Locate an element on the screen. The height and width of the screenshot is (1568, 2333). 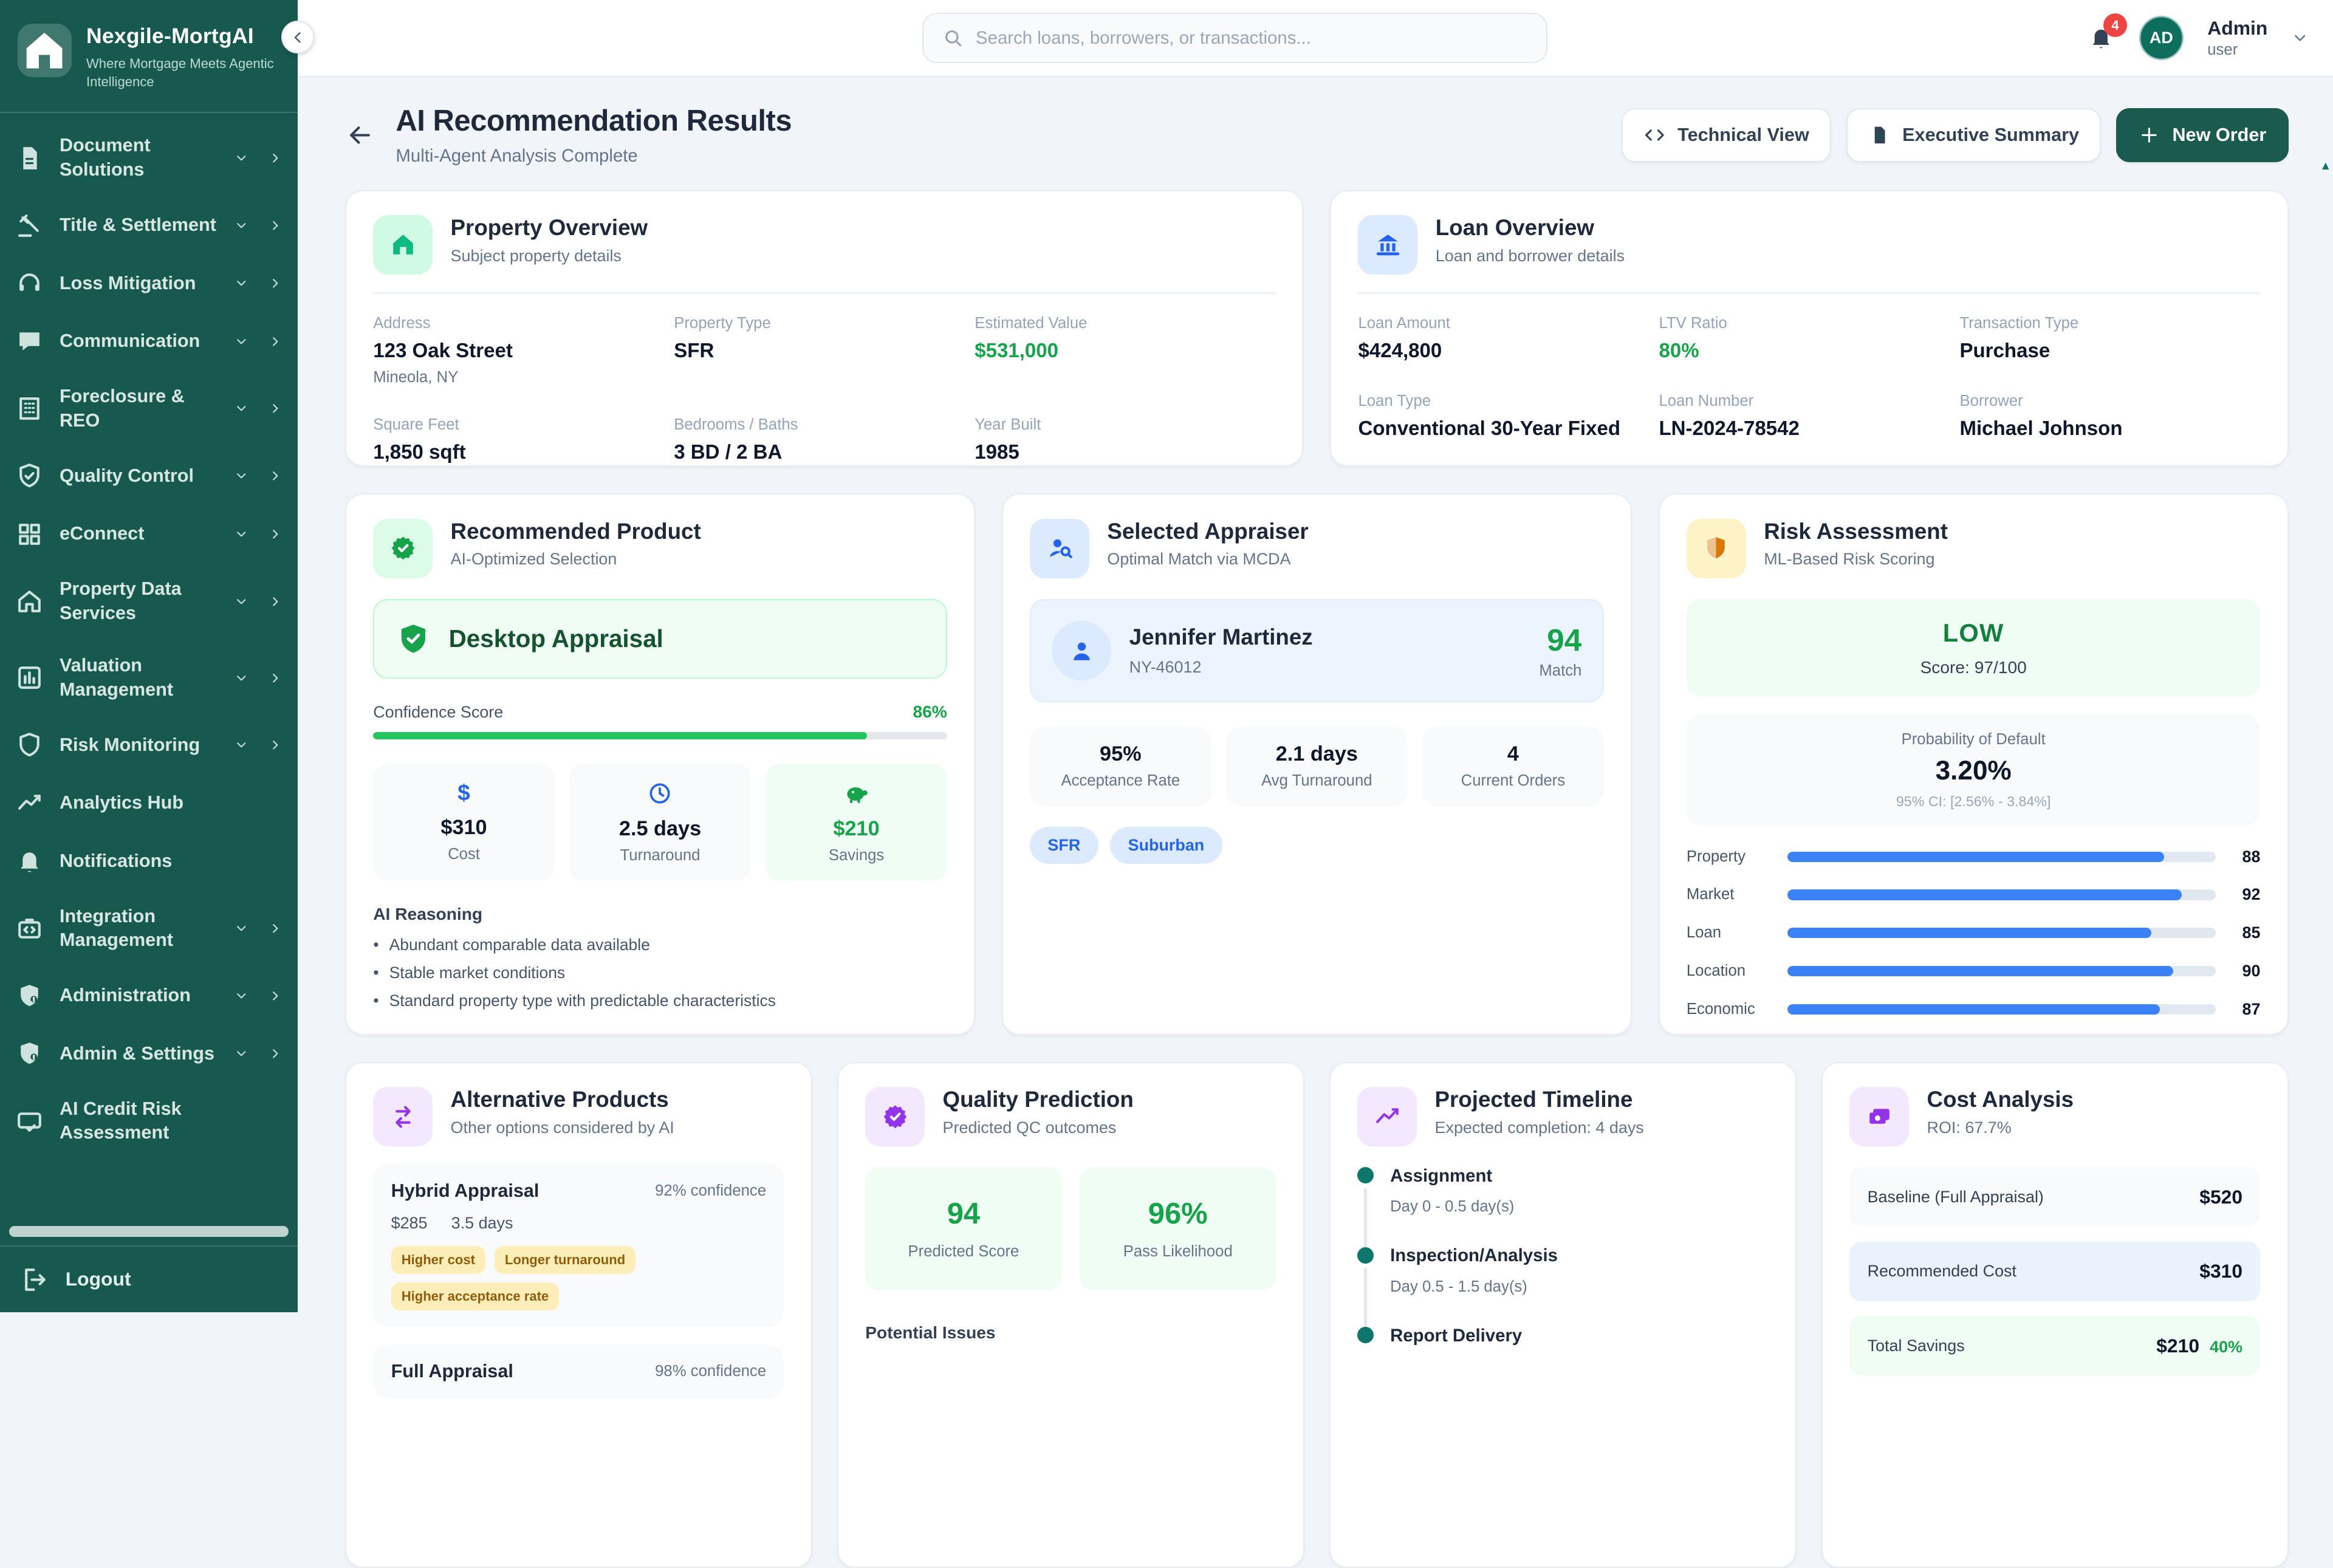
sidebar-item-loss-mitigation: Loss Mitigation is located at coordinates (149, 284).